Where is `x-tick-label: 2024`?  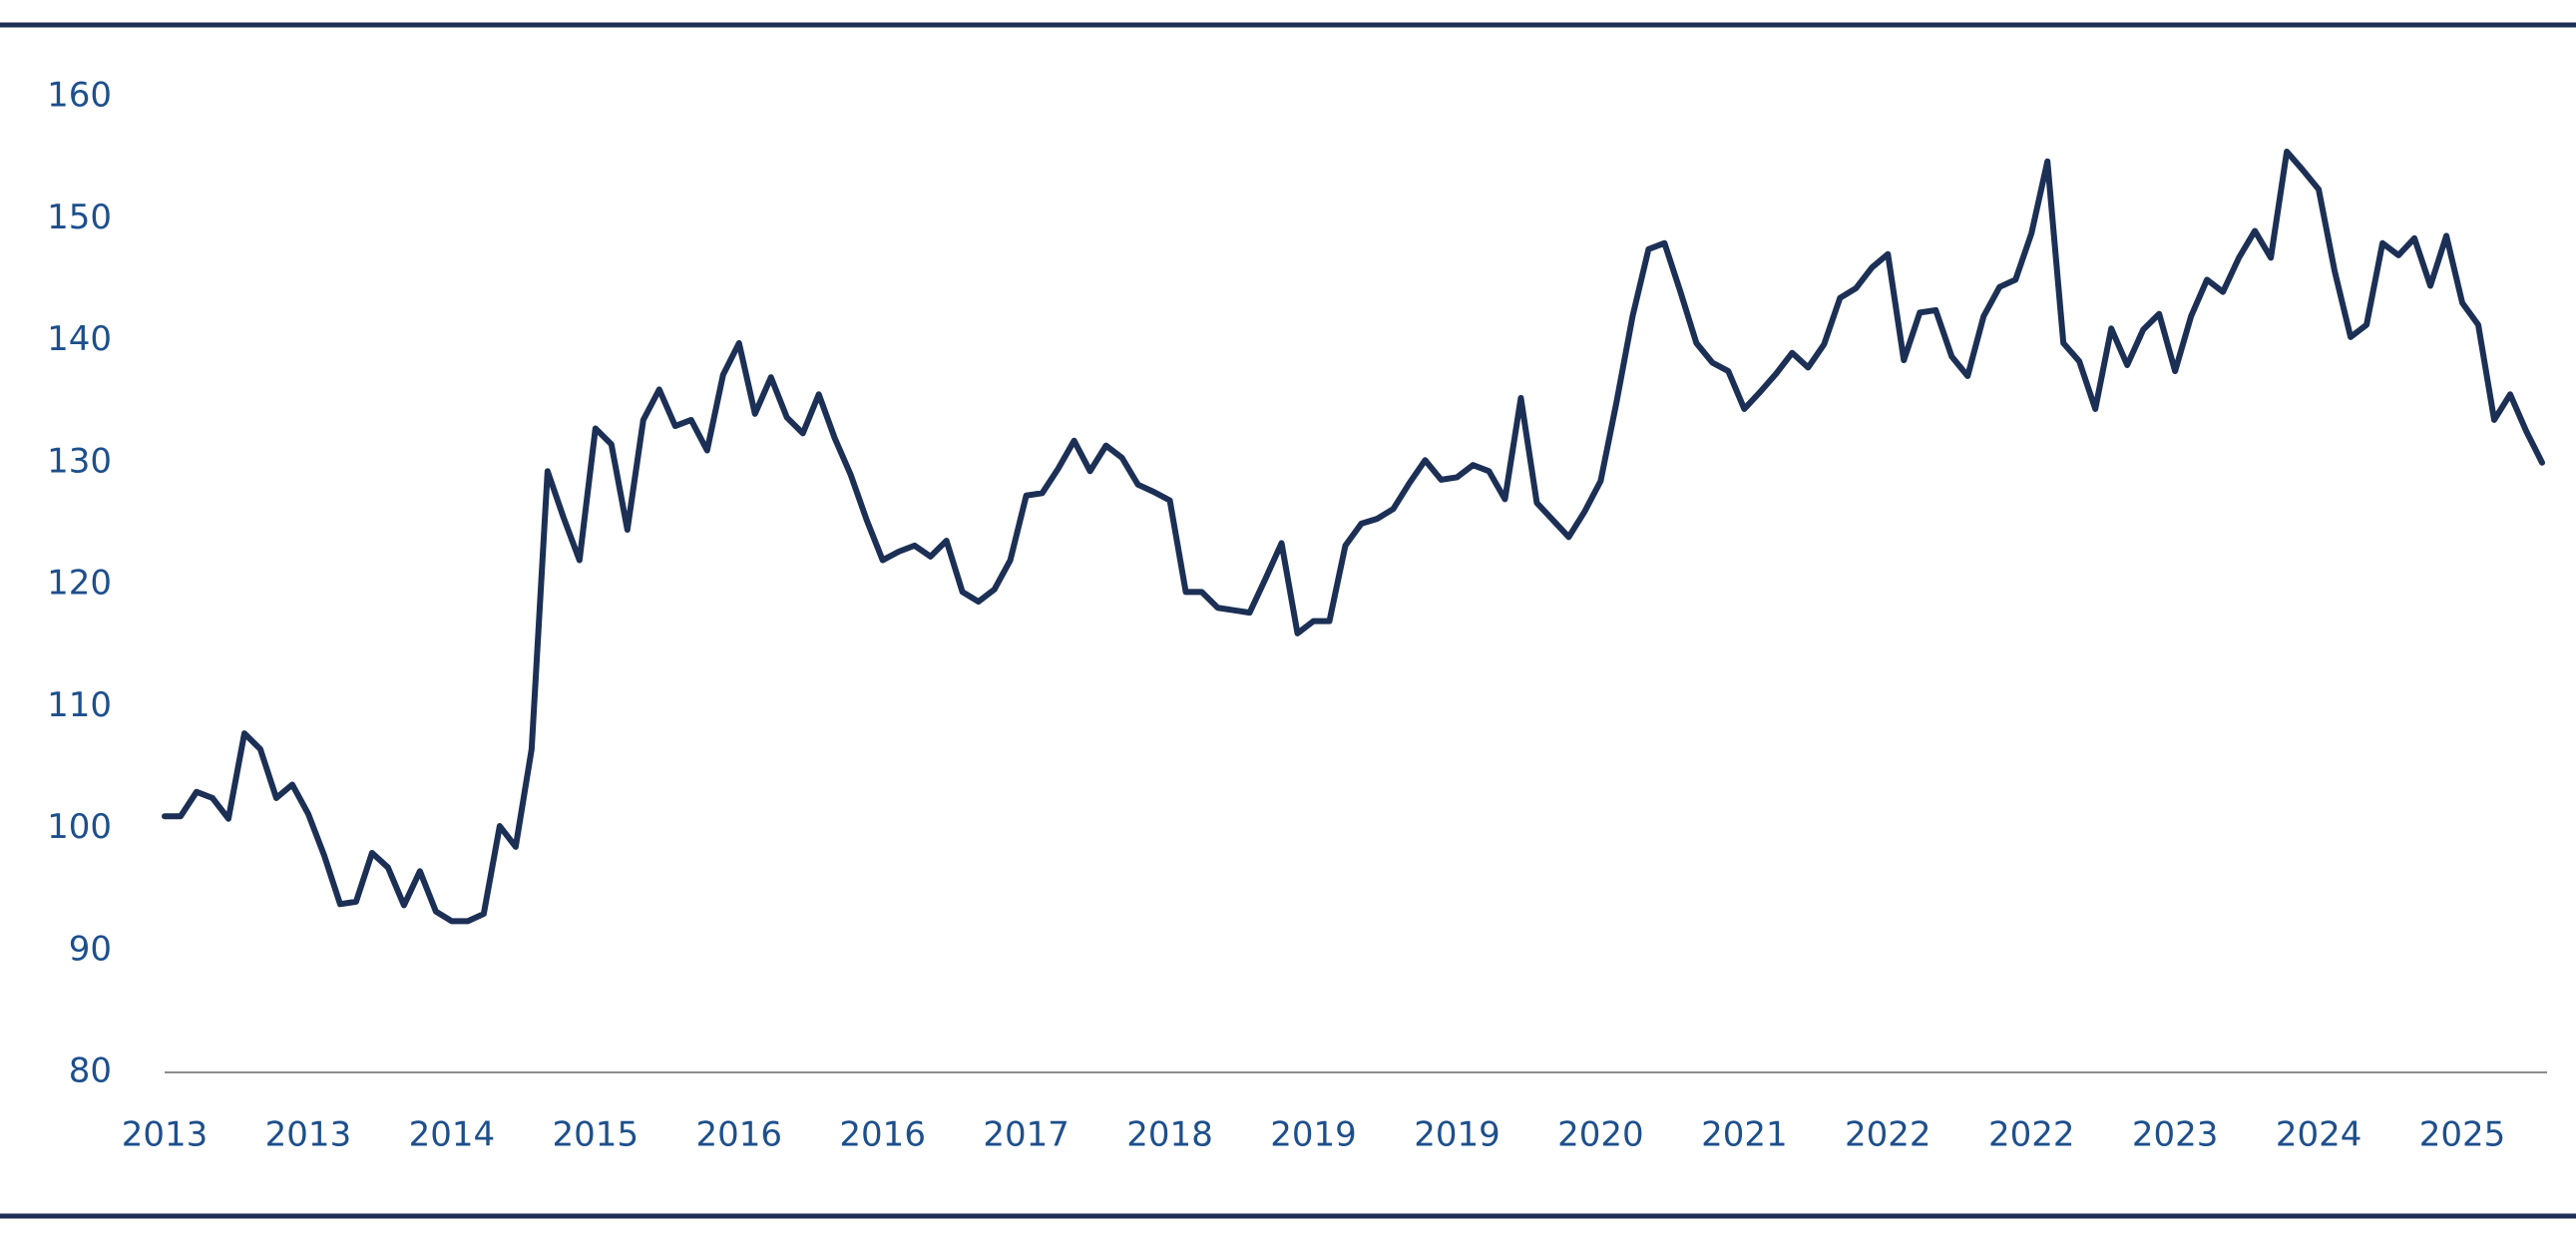
x-tick-label: 2024 is located at coordinates (2319, 1135).